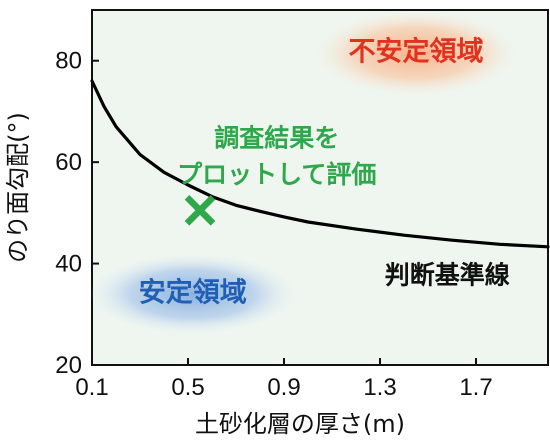  I want to click on stable-zone-blob, so click(192, 294).